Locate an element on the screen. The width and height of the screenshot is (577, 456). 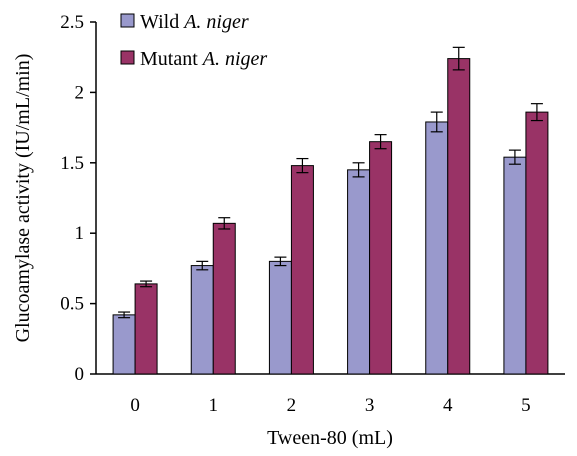
legend: Wild A. niger Mutant A. niger is located at coordinates (193, 40).